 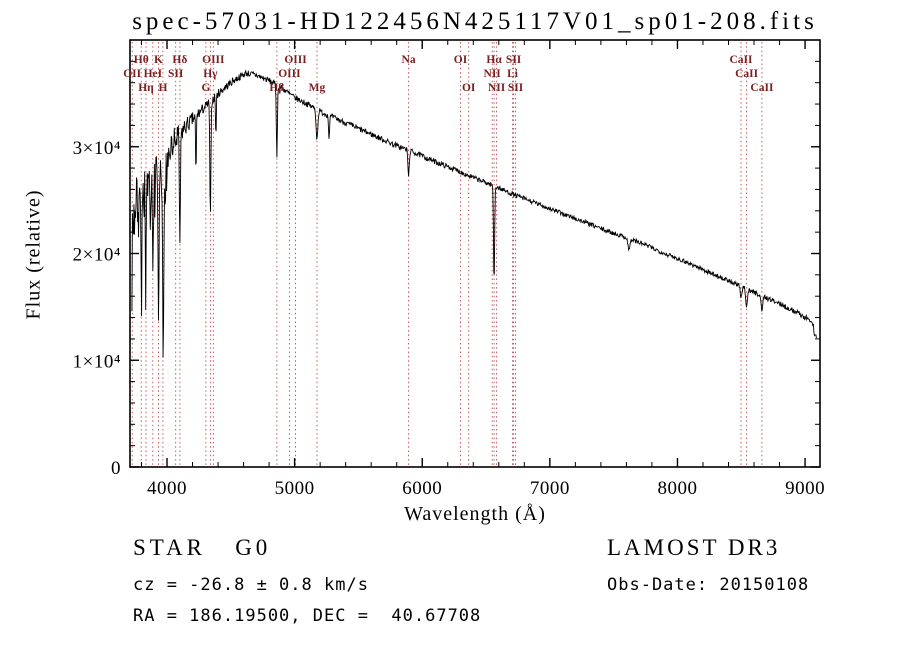 I want to click on spectral-marker-label: Mg, so click(x=317, y=88).